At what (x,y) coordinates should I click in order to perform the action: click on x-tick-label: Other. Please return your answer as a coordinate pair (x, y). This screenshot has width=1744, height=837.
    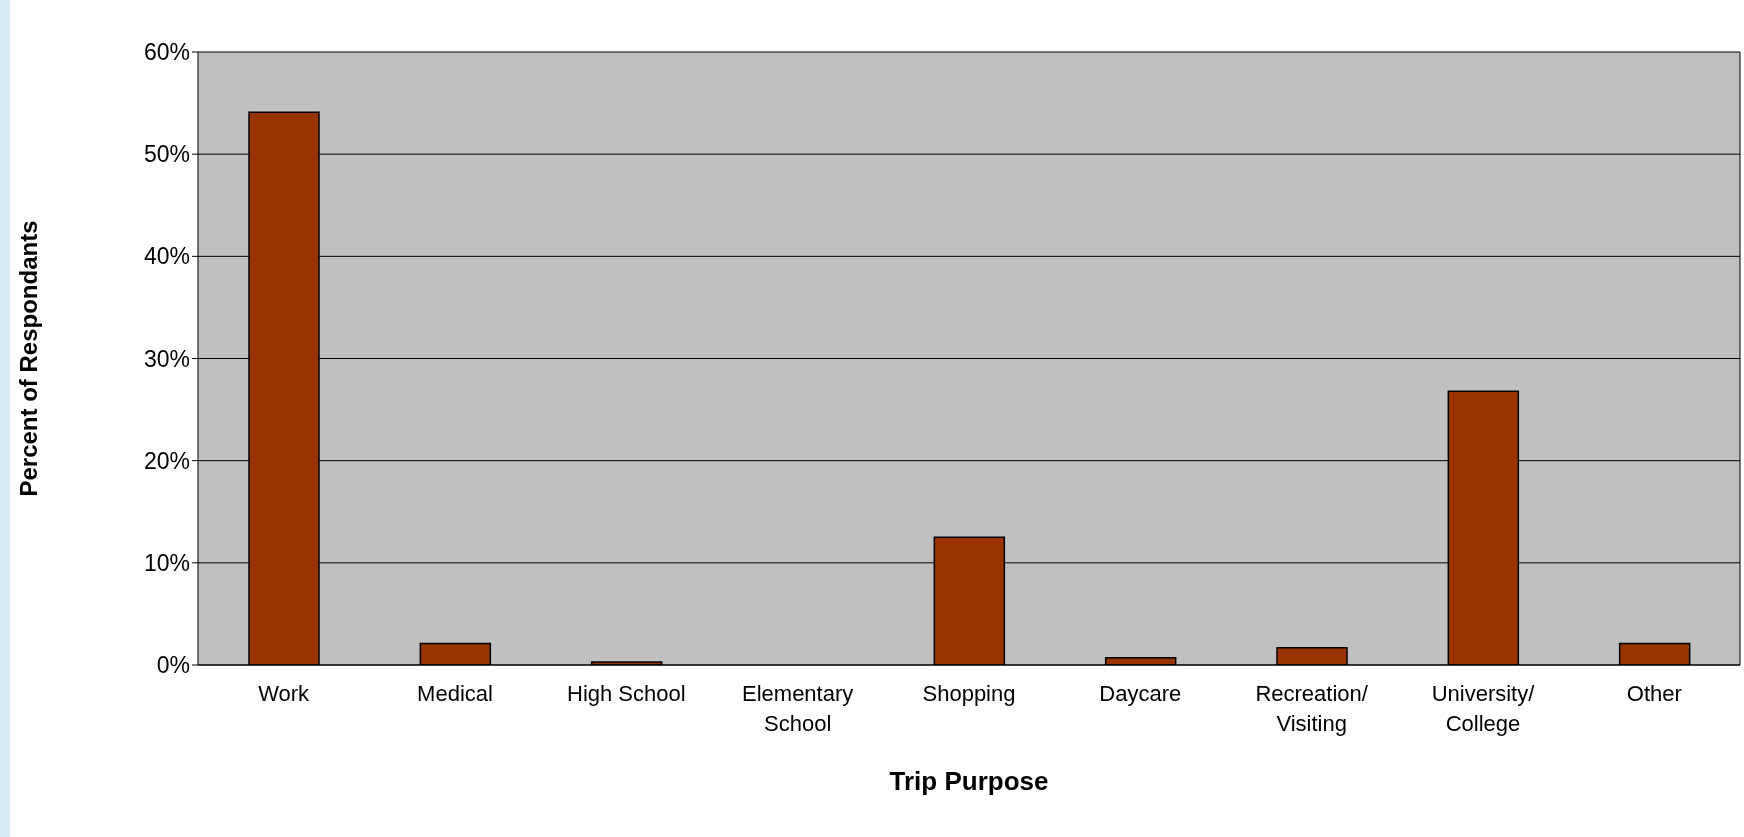
    Looking at the image, I should click on (1654, 693).